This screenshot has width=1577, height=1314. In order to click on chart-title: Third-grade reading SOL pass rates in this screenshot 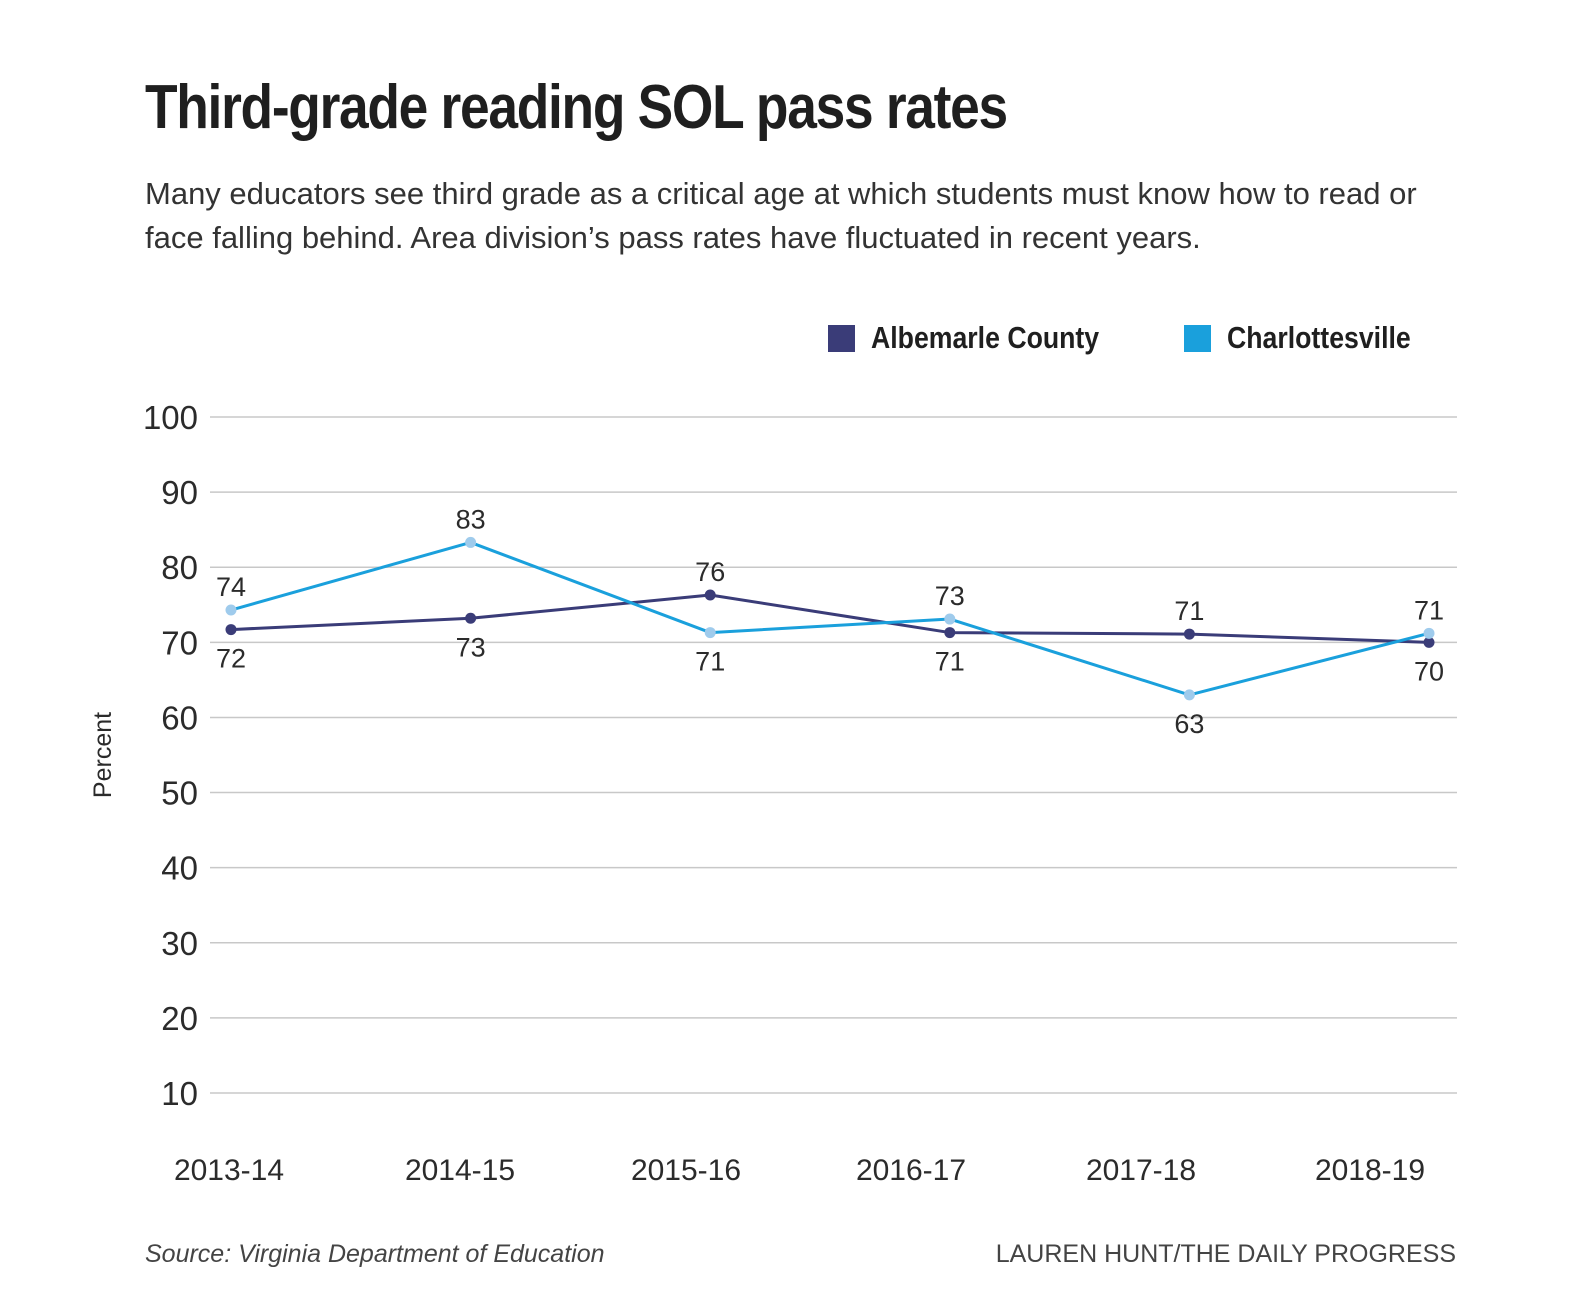, I will do `click(576, 107)`.